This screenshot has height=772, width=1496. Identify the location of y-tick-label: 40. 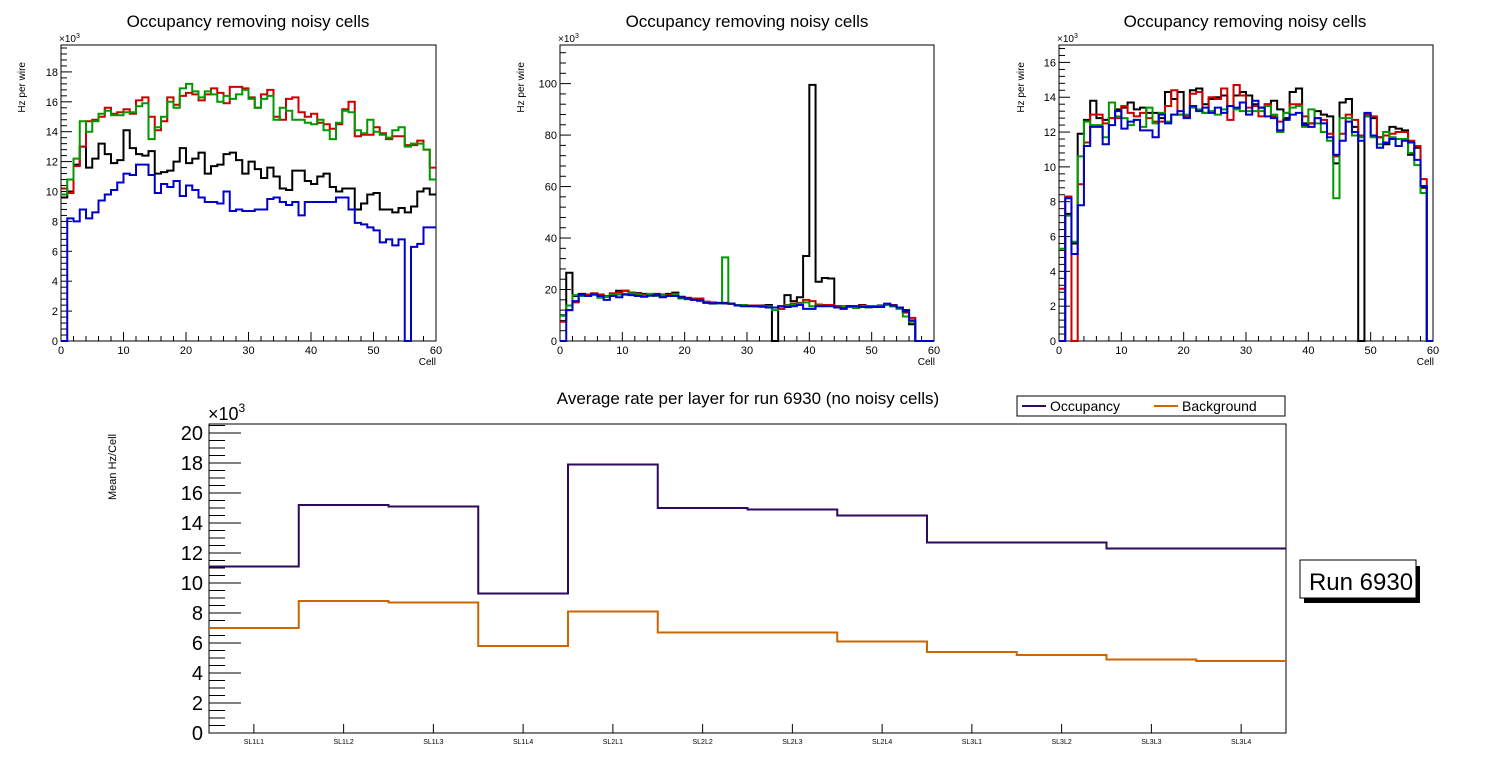
(551, 239).